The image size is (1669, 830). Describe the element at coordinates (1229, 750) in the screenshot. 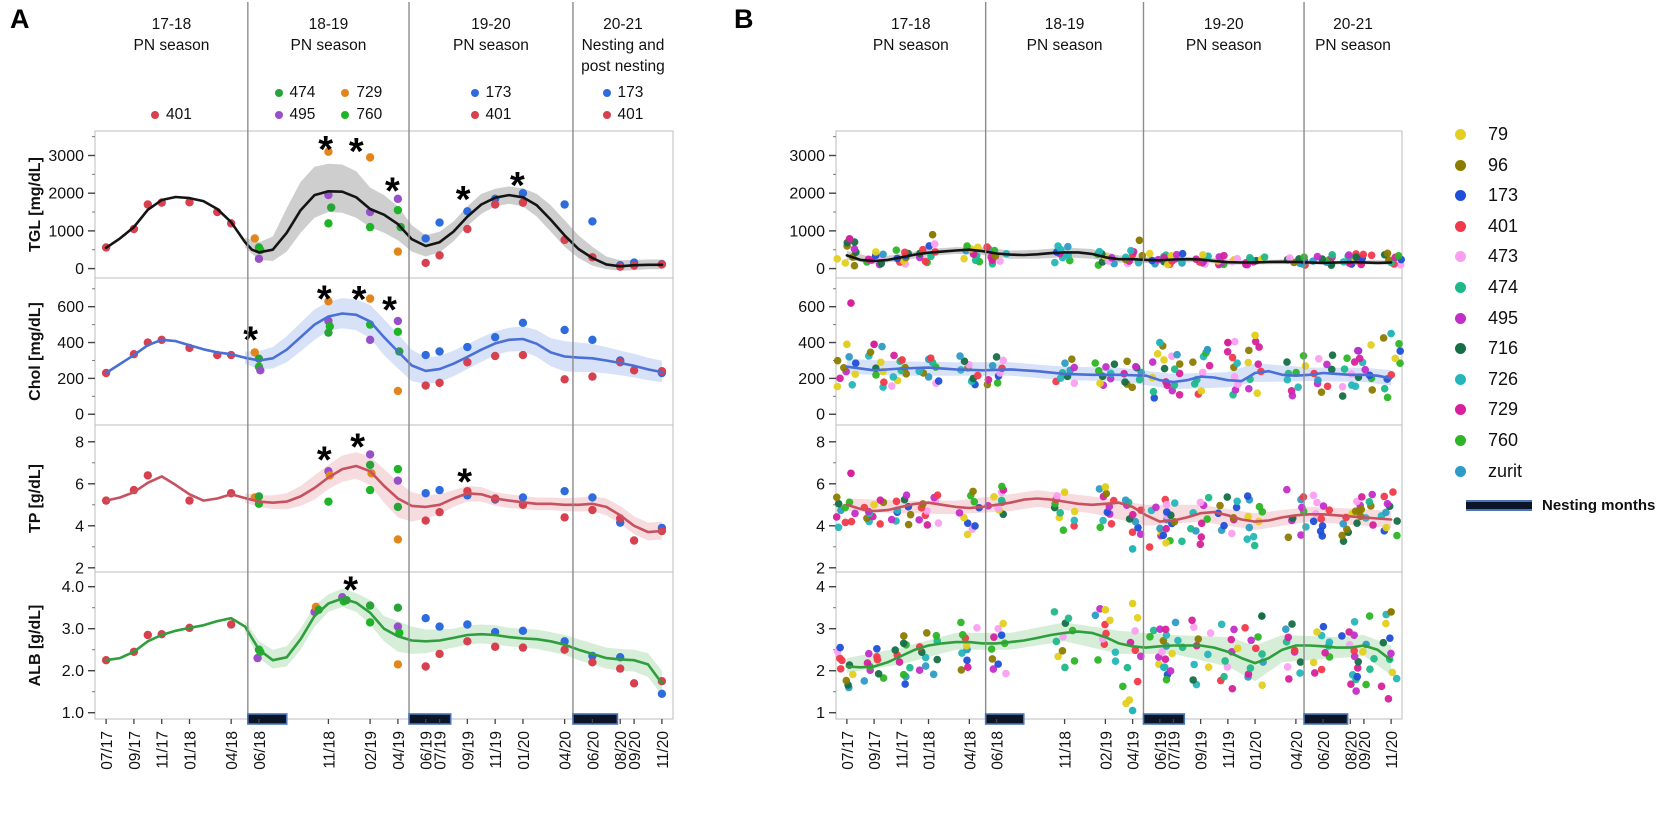

I see `x-tick-label: 11/19` at that location.